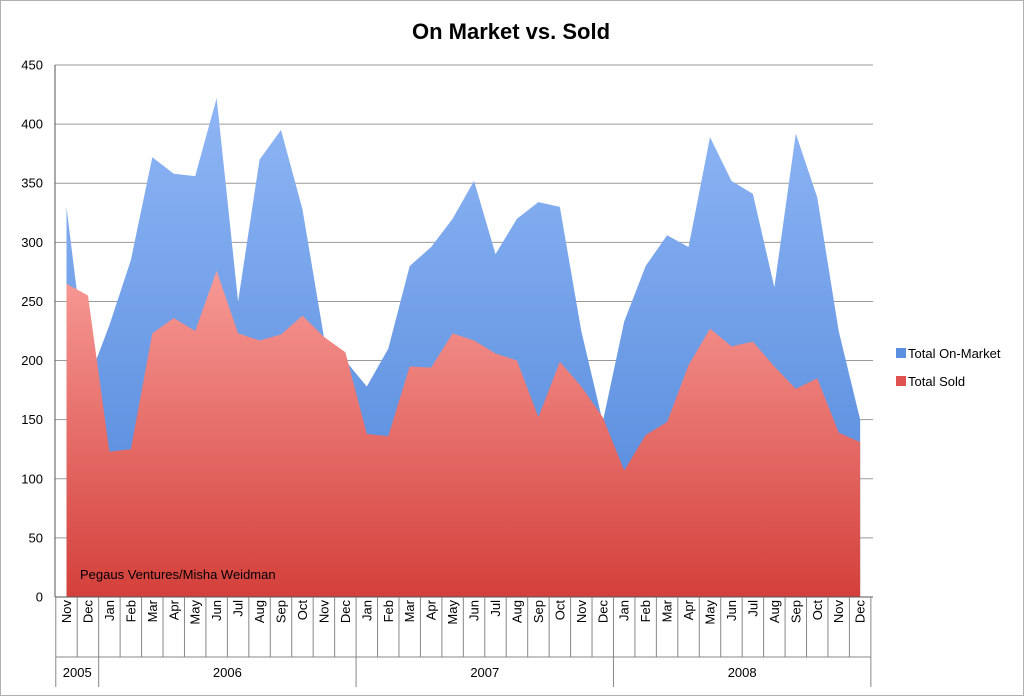 This screenshot has width=1024, height=696. What do you see at coordinates (32, 419) in the screenshot?
I see `y-tick-label: 150` at bounding box center [32, 419].